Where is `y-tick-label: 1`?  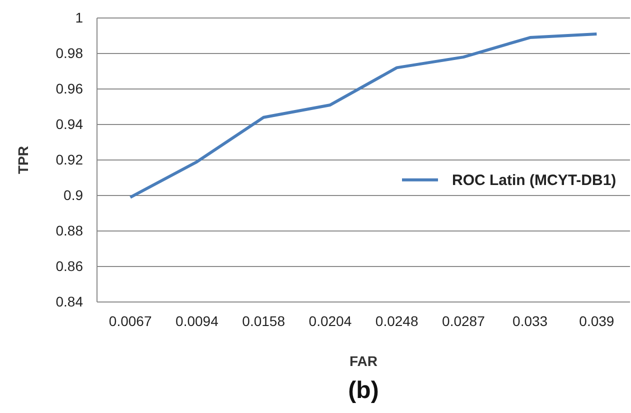 y-tick-label: 1 is located at coordinates (79, 17).